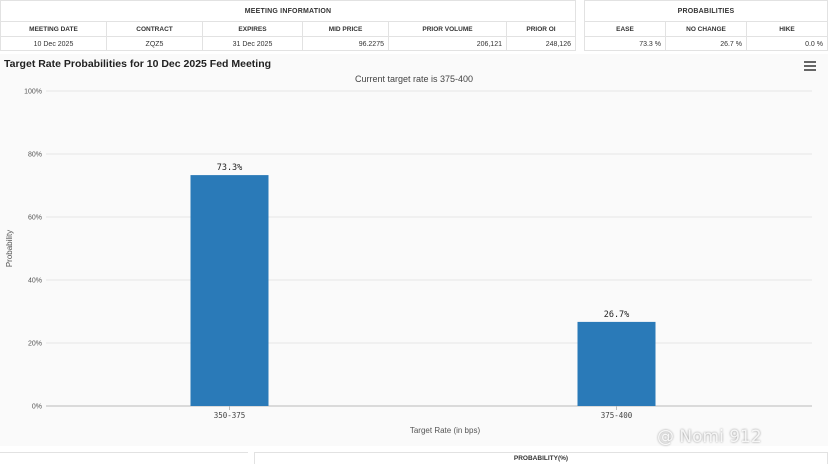 Image resolution: width=828 pixels, height=464 pixels. I want to click on probabilities-columns-row: EASE NO CHANGE HIKE, so click(706, 29).